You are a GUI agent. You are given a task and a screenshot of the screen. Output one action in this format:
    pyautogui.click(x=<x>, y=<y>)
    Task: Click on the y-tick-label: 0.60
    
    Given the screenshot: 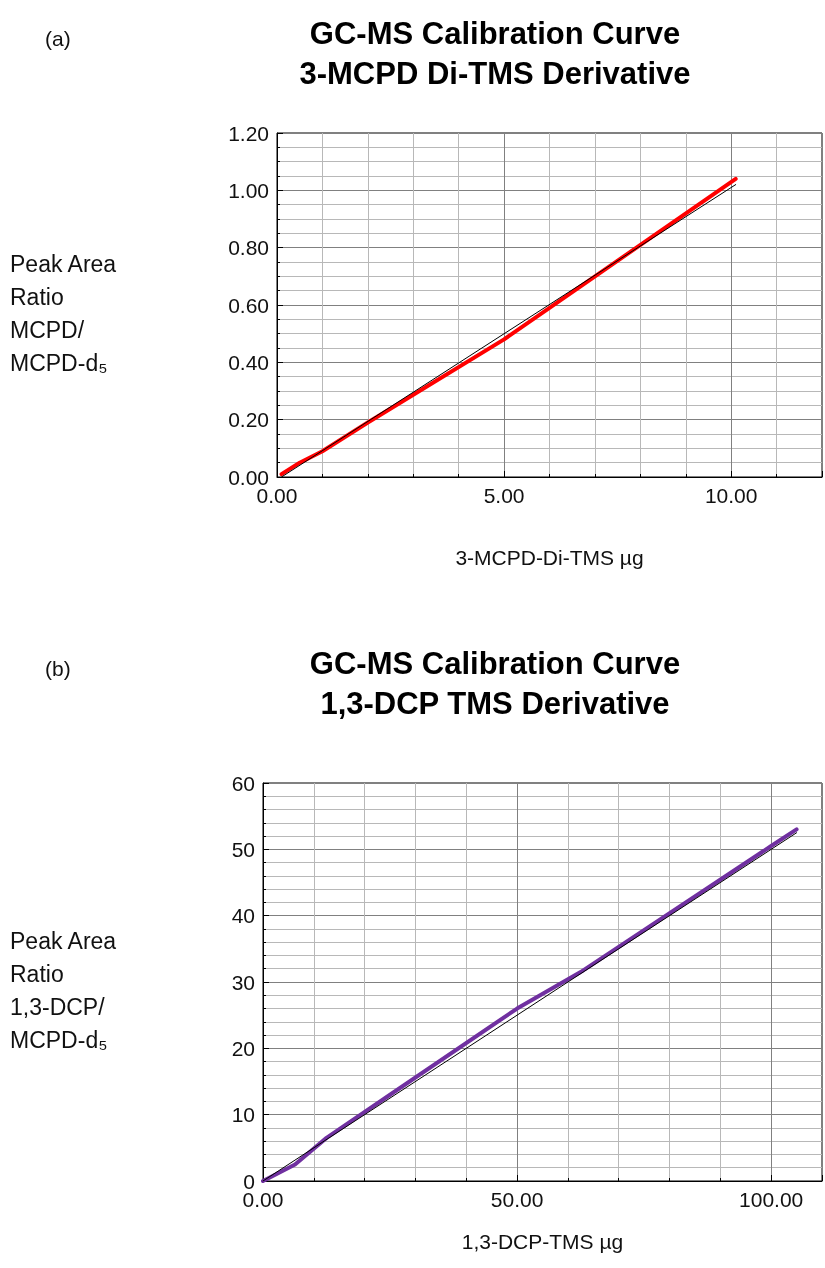 What is the action you would take?
    pyautogui.click(x=248, y=305)
    